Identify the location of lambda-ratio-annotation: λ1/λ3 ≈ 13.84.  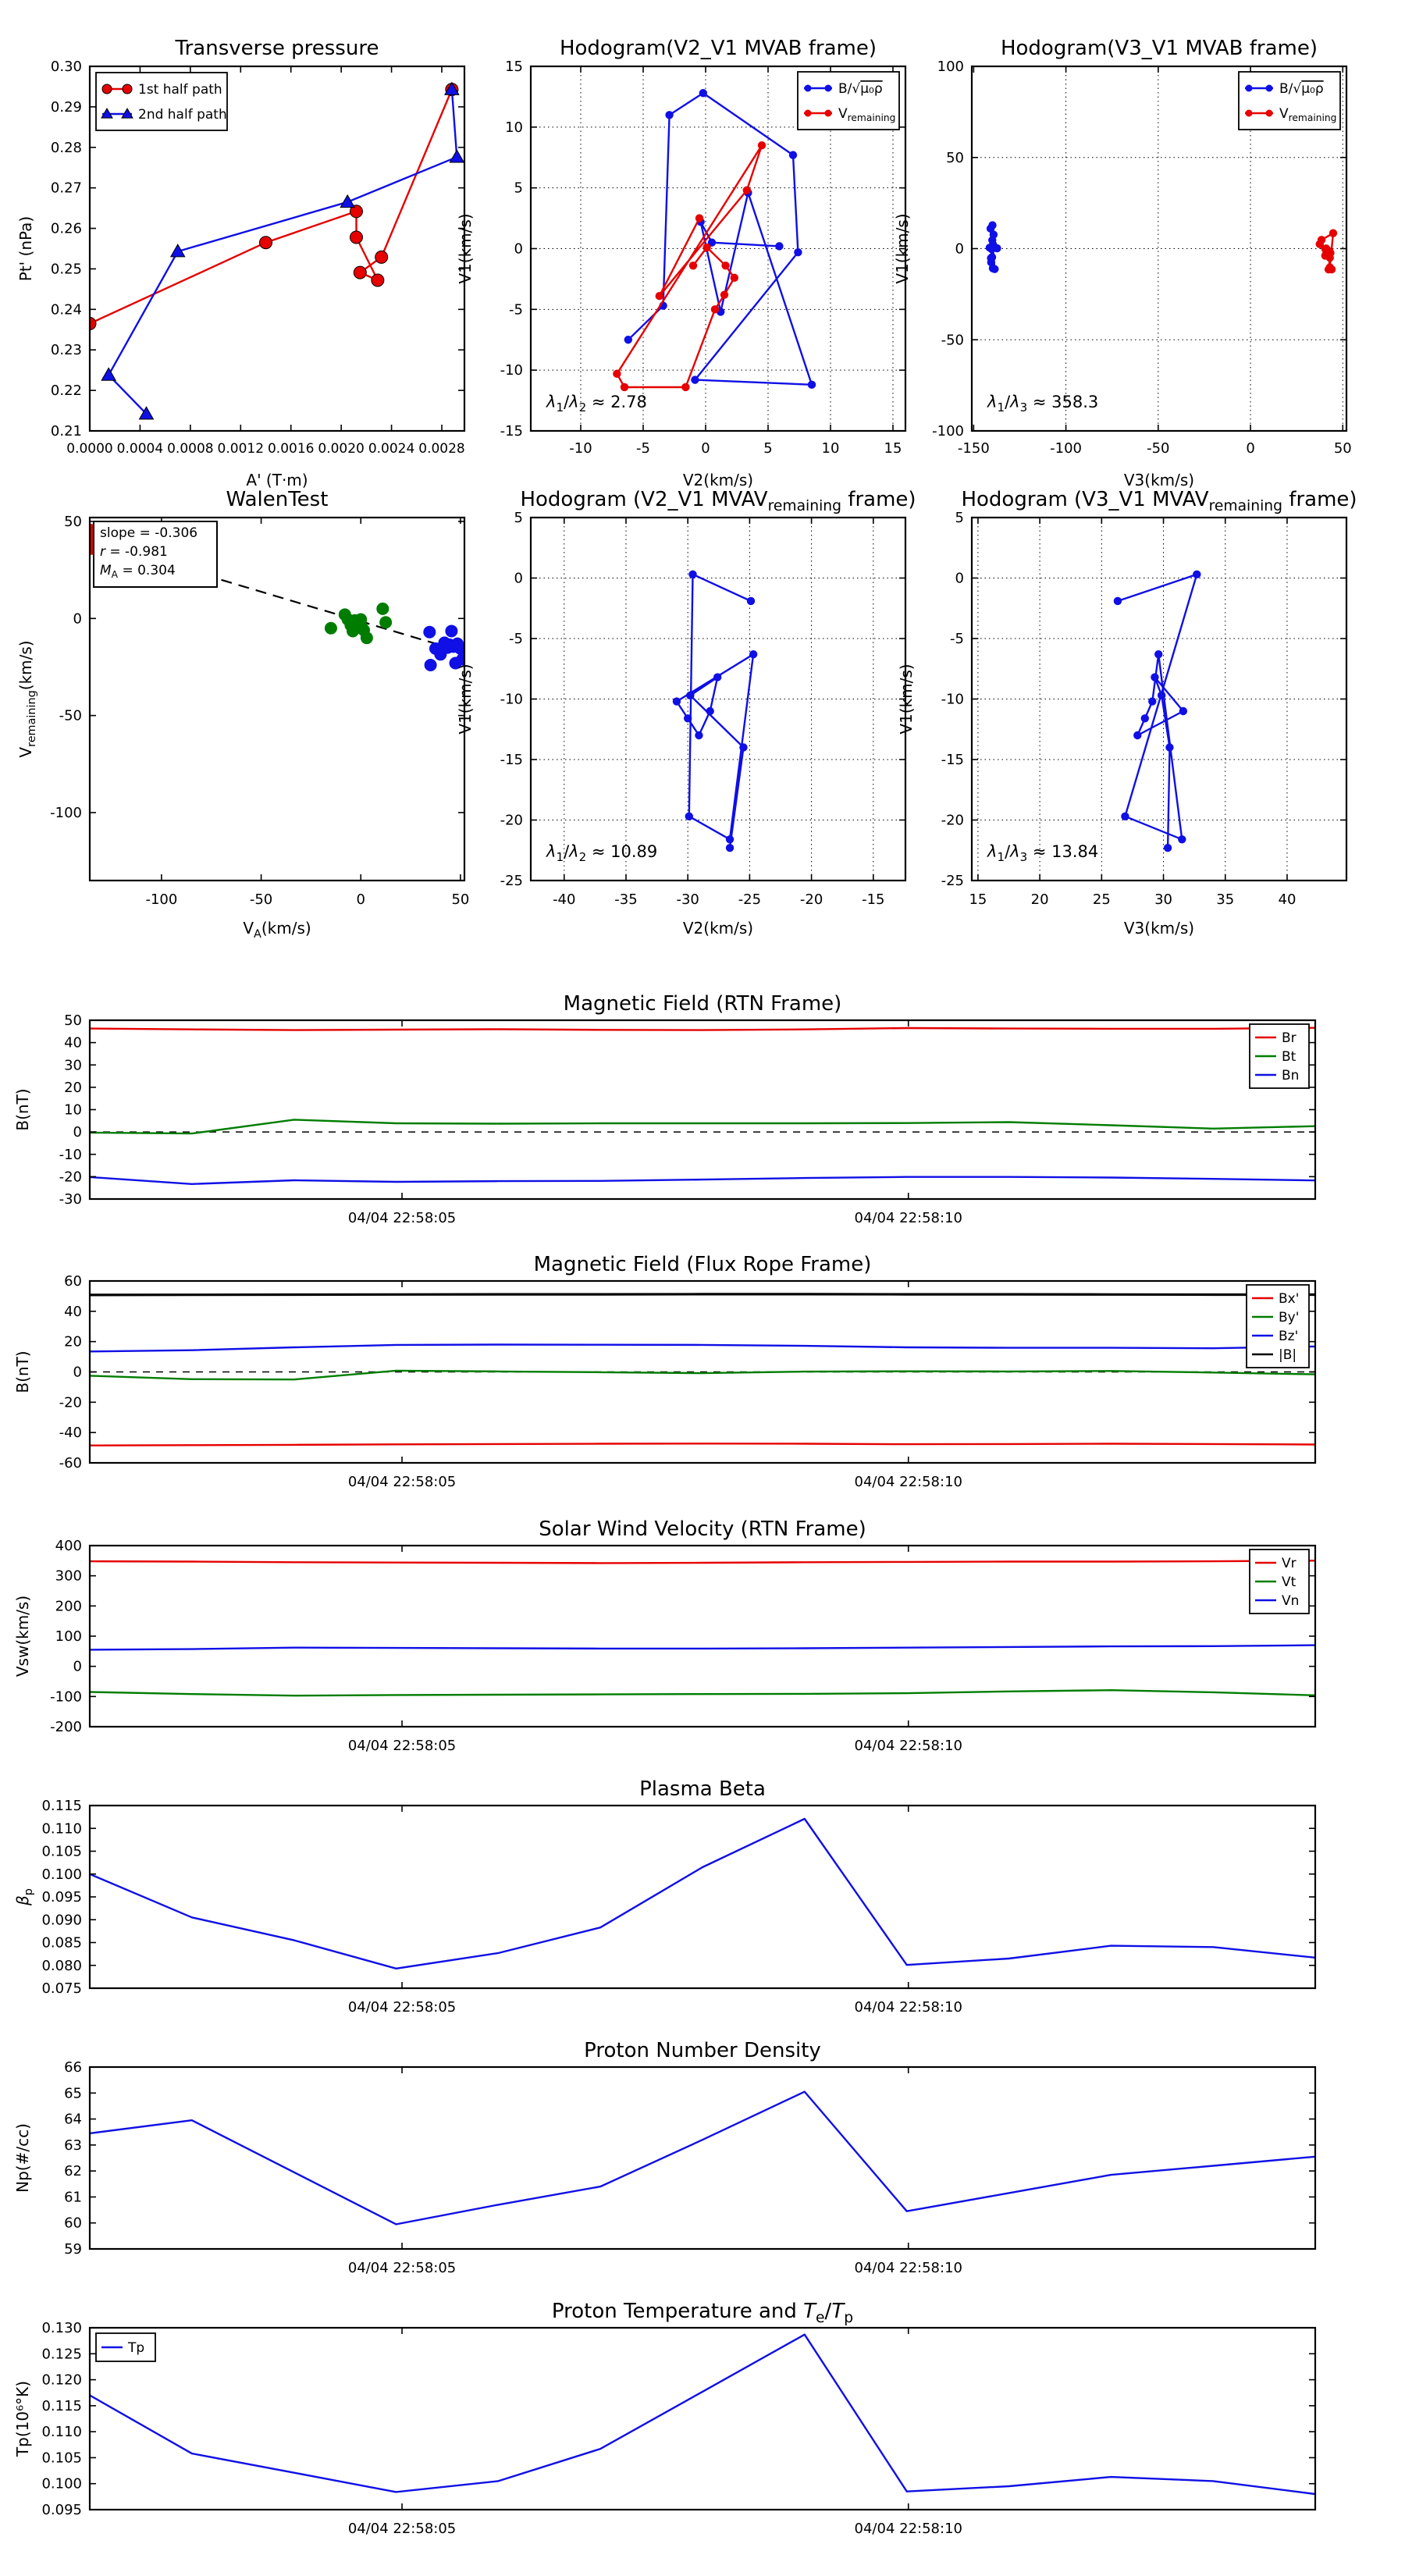
(1042, 853).